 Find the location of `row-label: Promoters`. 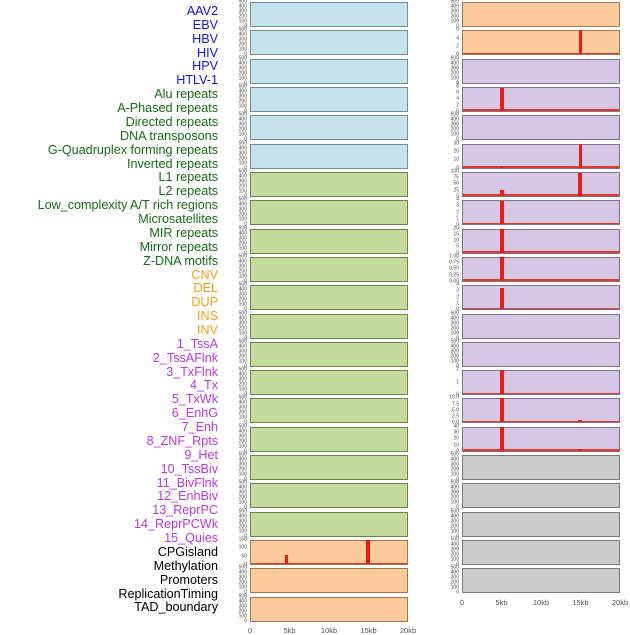

row-label: Promoters is located at coordinates (188, 579).